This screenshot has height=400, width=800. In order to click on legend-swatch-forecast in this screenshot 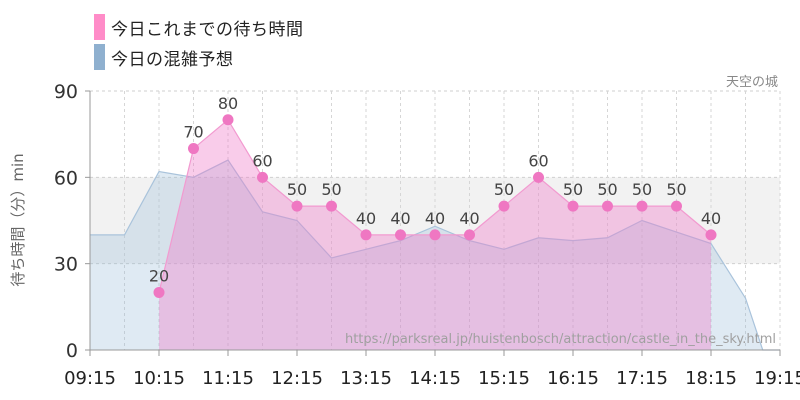, I will do `click(99, 57)`.